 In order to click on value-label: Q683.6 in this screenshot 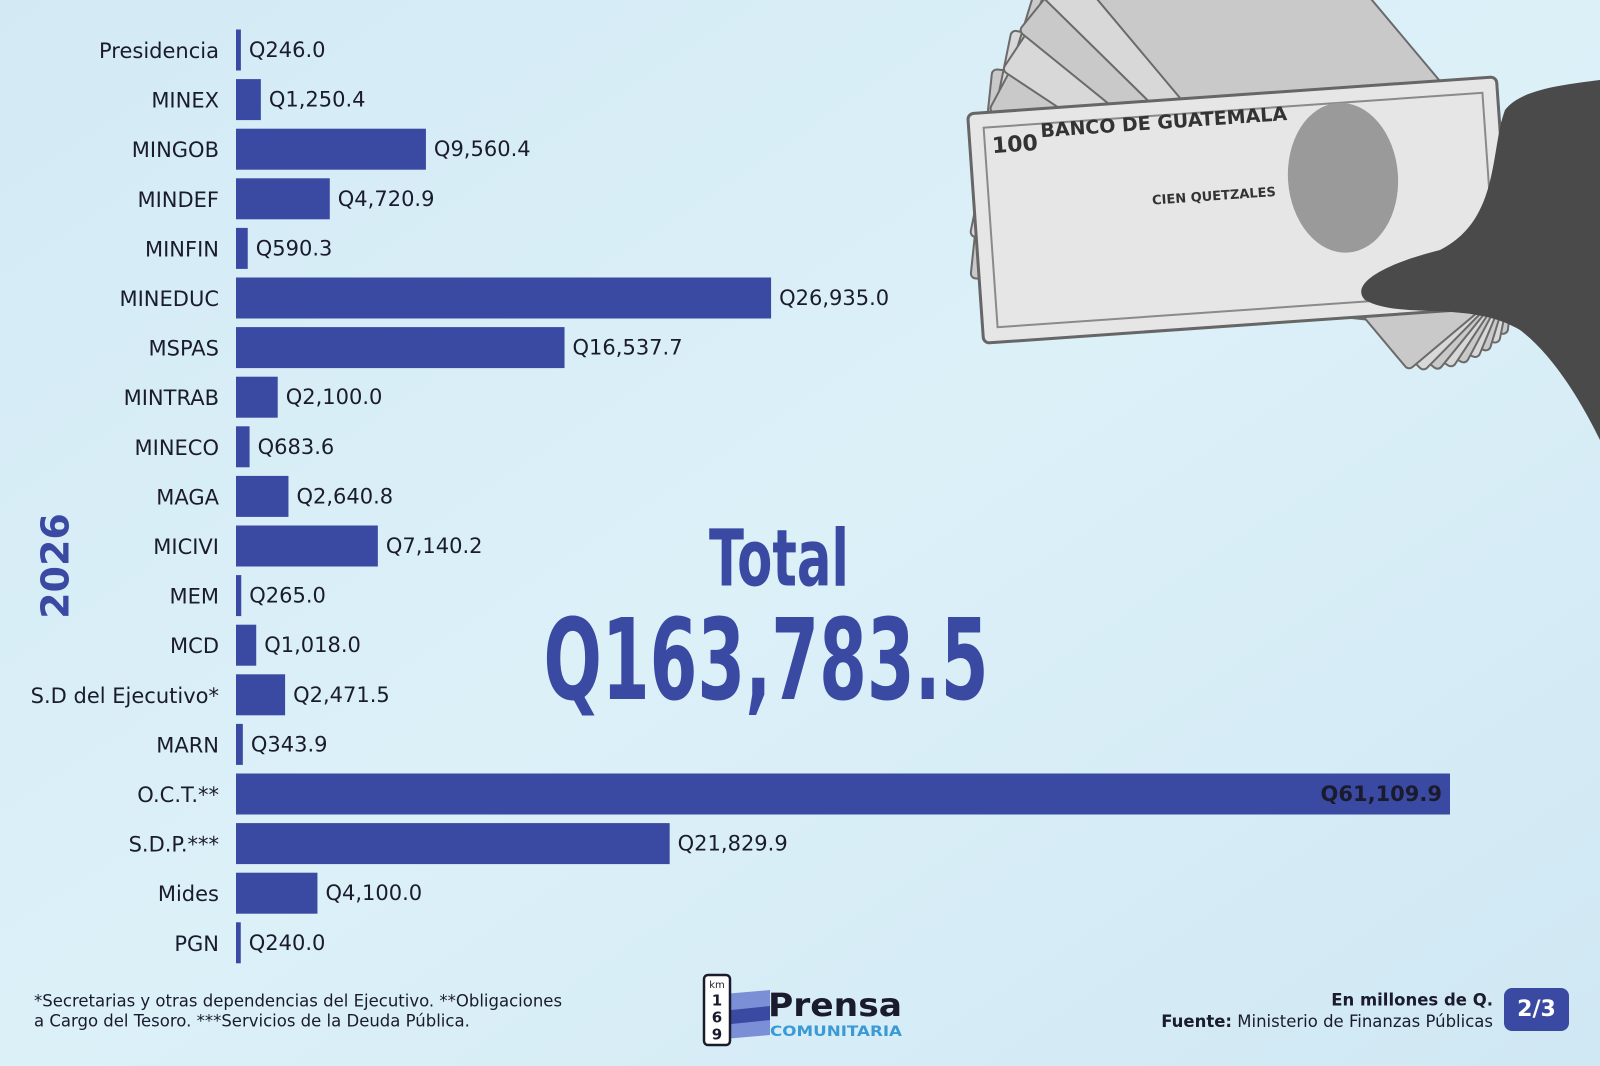, I will do `click(296, 447)`.